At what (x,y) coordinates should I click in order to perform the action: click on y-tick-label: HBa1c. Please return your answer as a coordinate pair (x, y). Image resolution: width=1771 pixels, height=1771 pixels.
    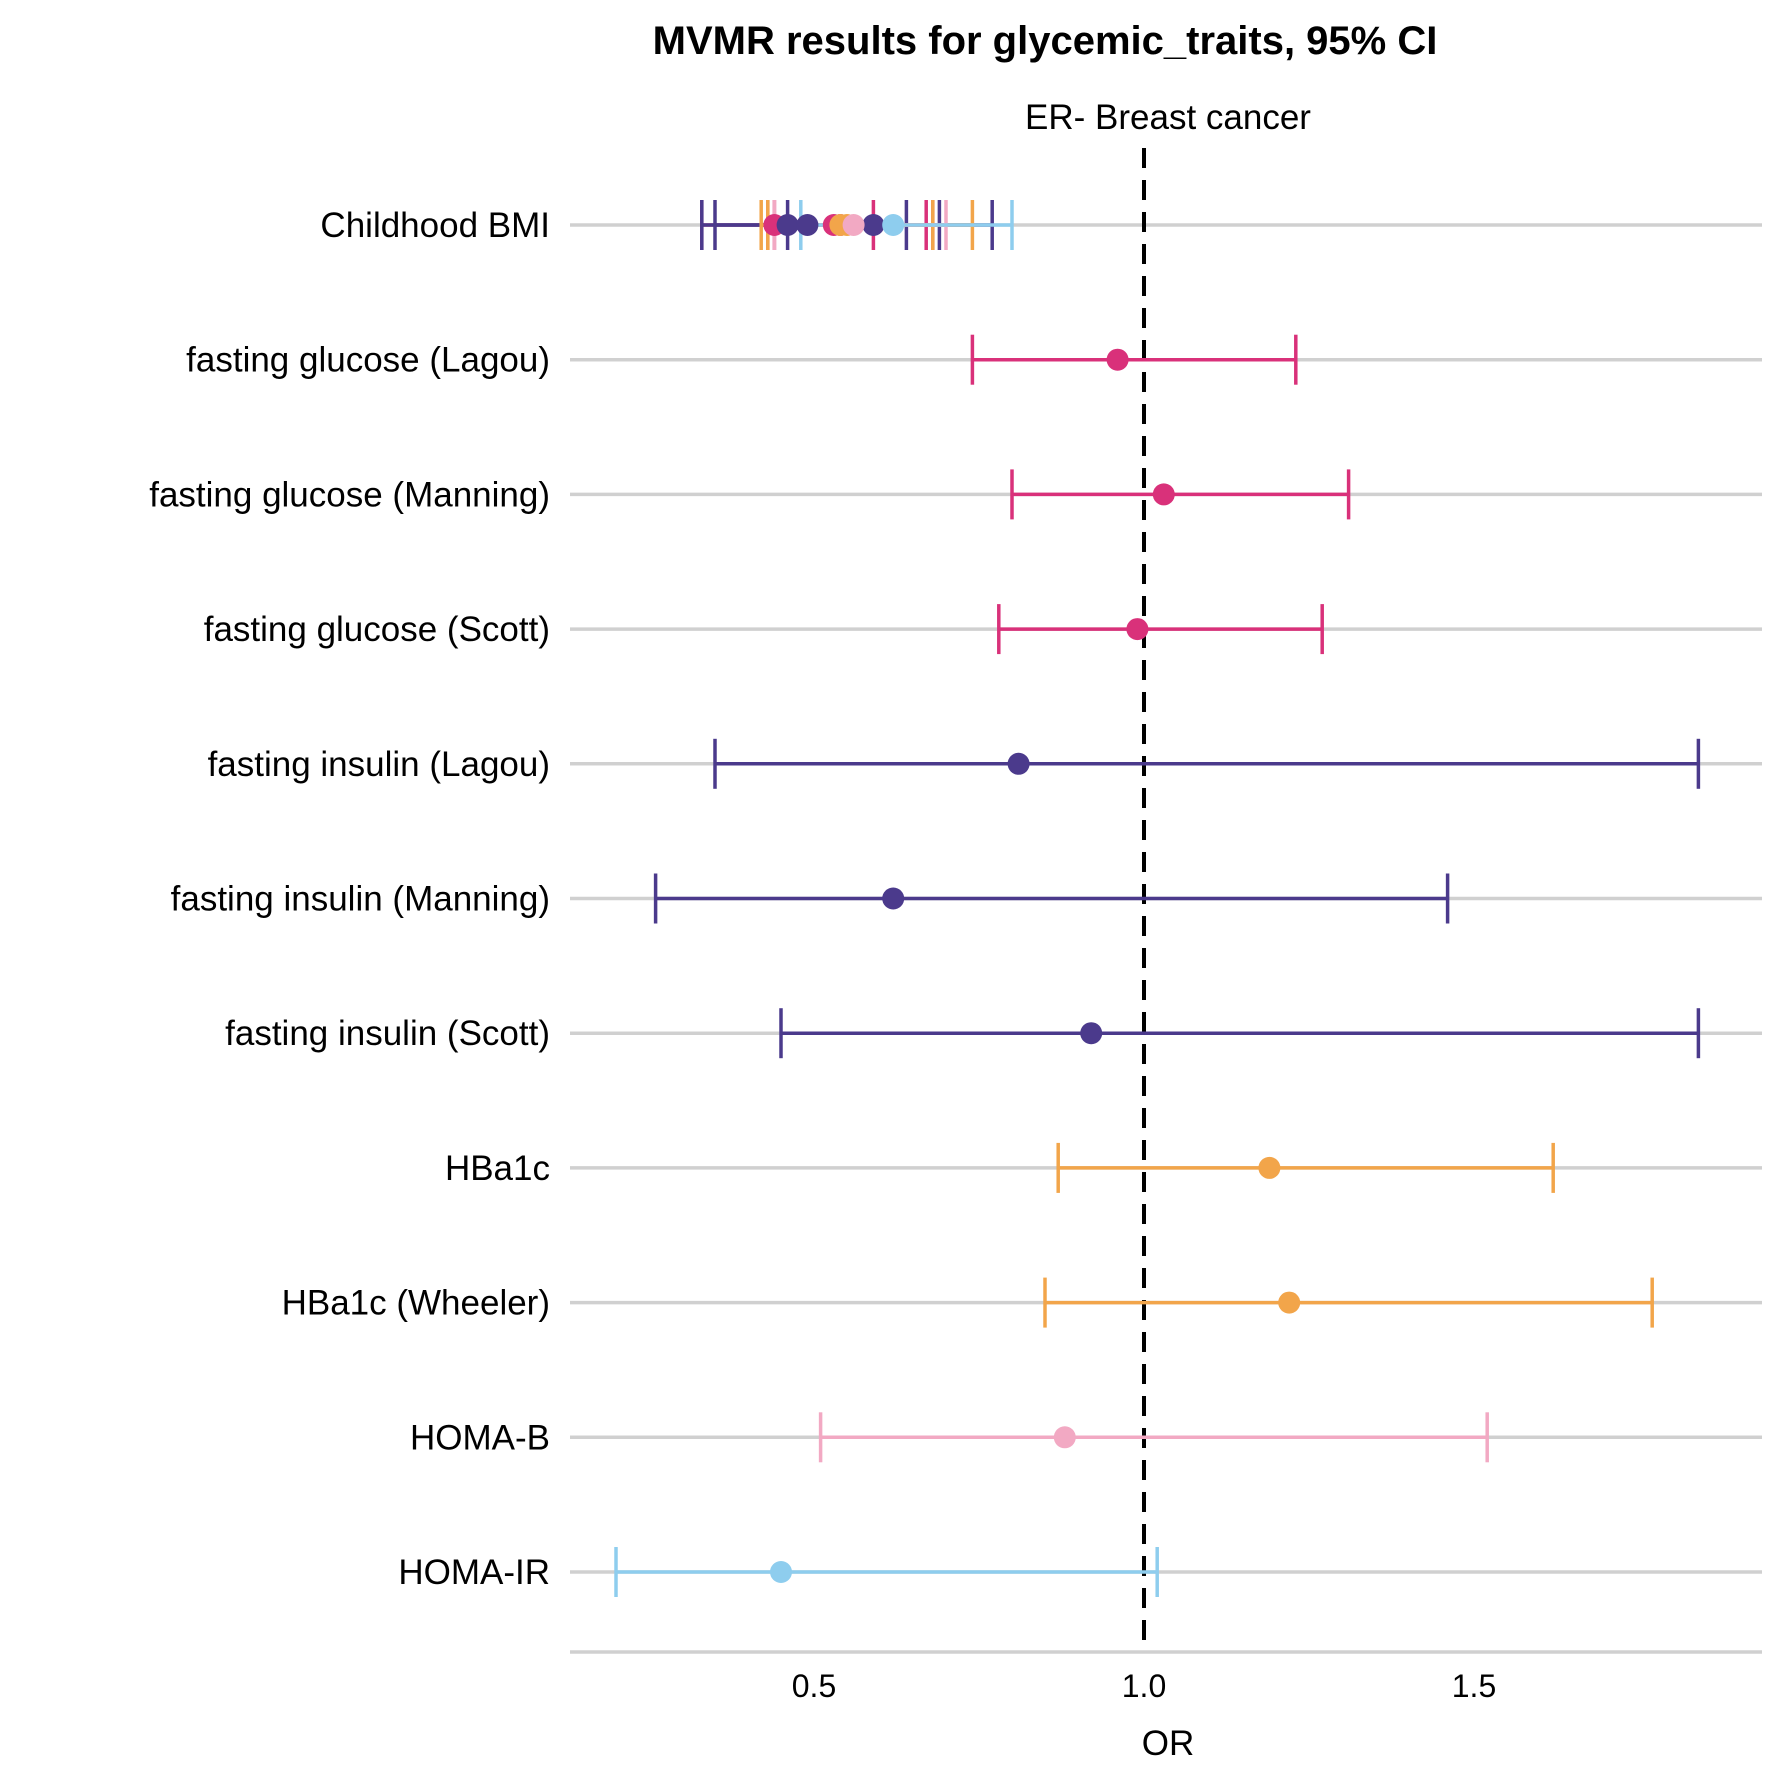
    Looking at the image, I should click on (497, 1168).